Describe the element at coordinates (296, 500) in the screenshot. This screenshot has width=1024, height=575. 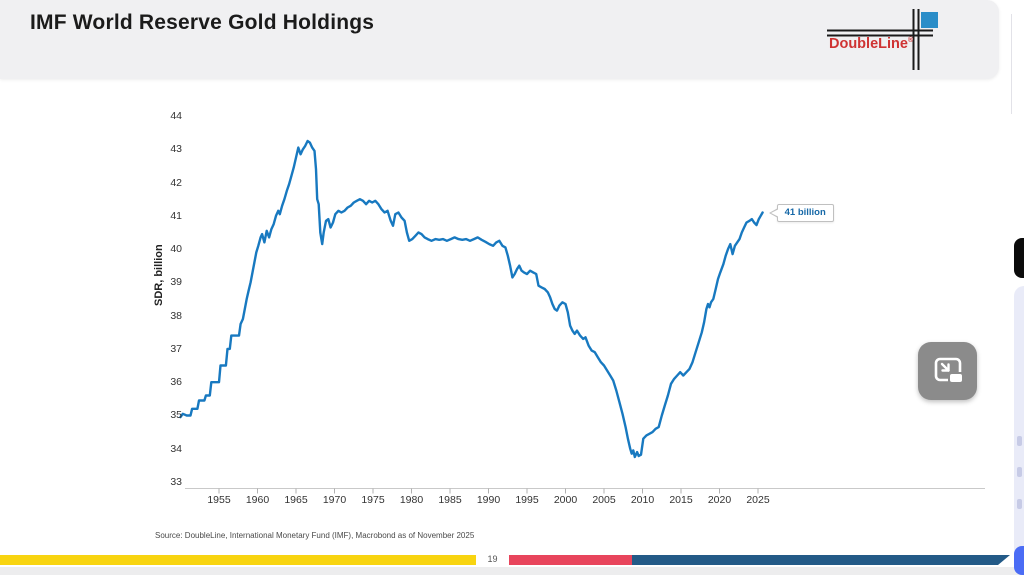
I see `x-tick-label: 1965` at that location.